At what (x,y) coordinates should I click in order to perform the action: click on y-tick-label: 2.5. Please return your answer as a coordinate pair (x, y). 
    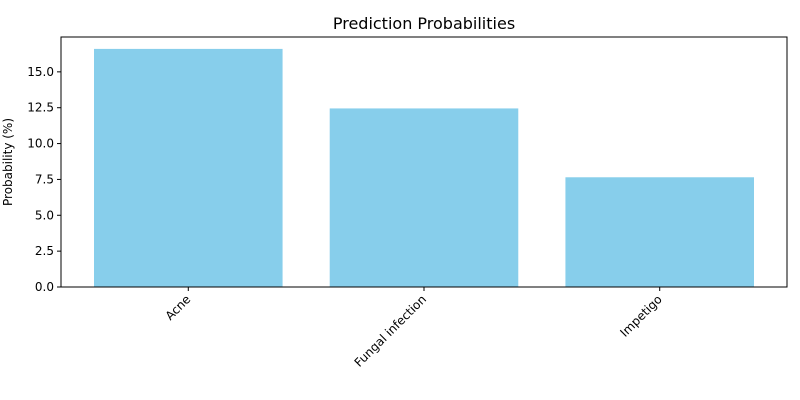
    Looking at the image, I should click on (44, 251).